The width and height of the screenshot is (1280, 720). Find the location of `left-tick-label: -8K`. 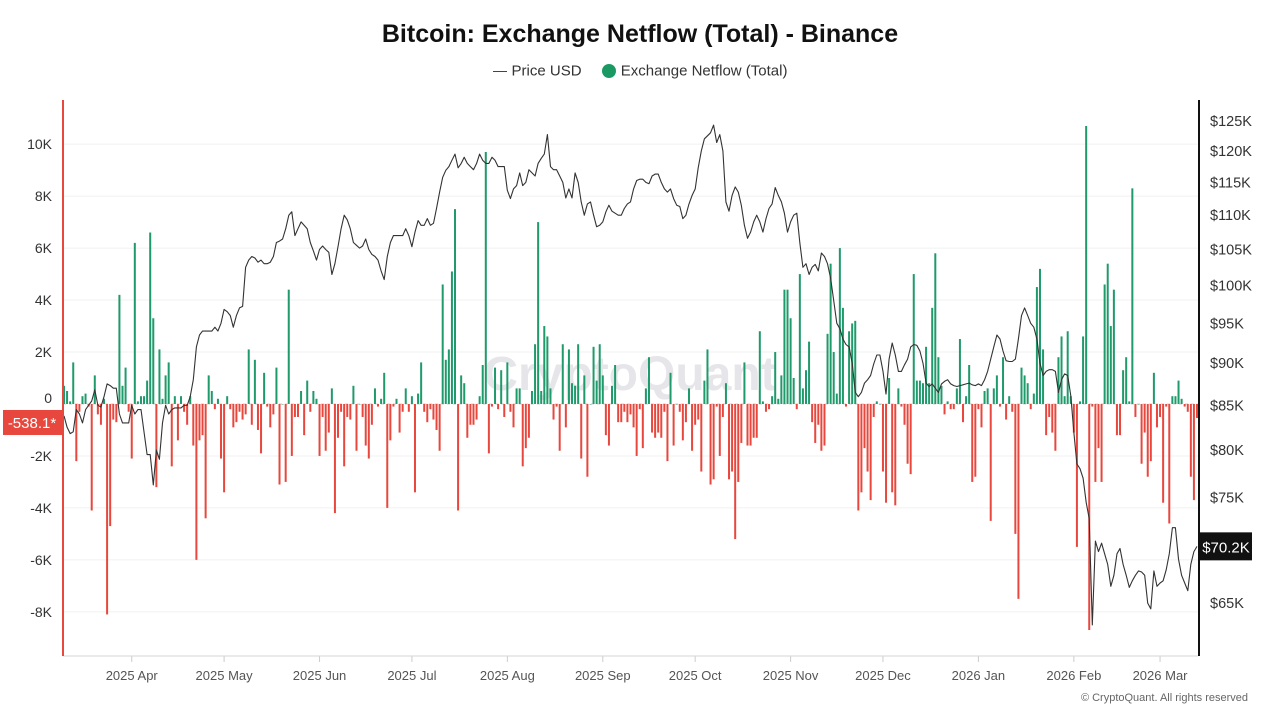

left-tick-label: -8K is located at coordinates (41, 612).